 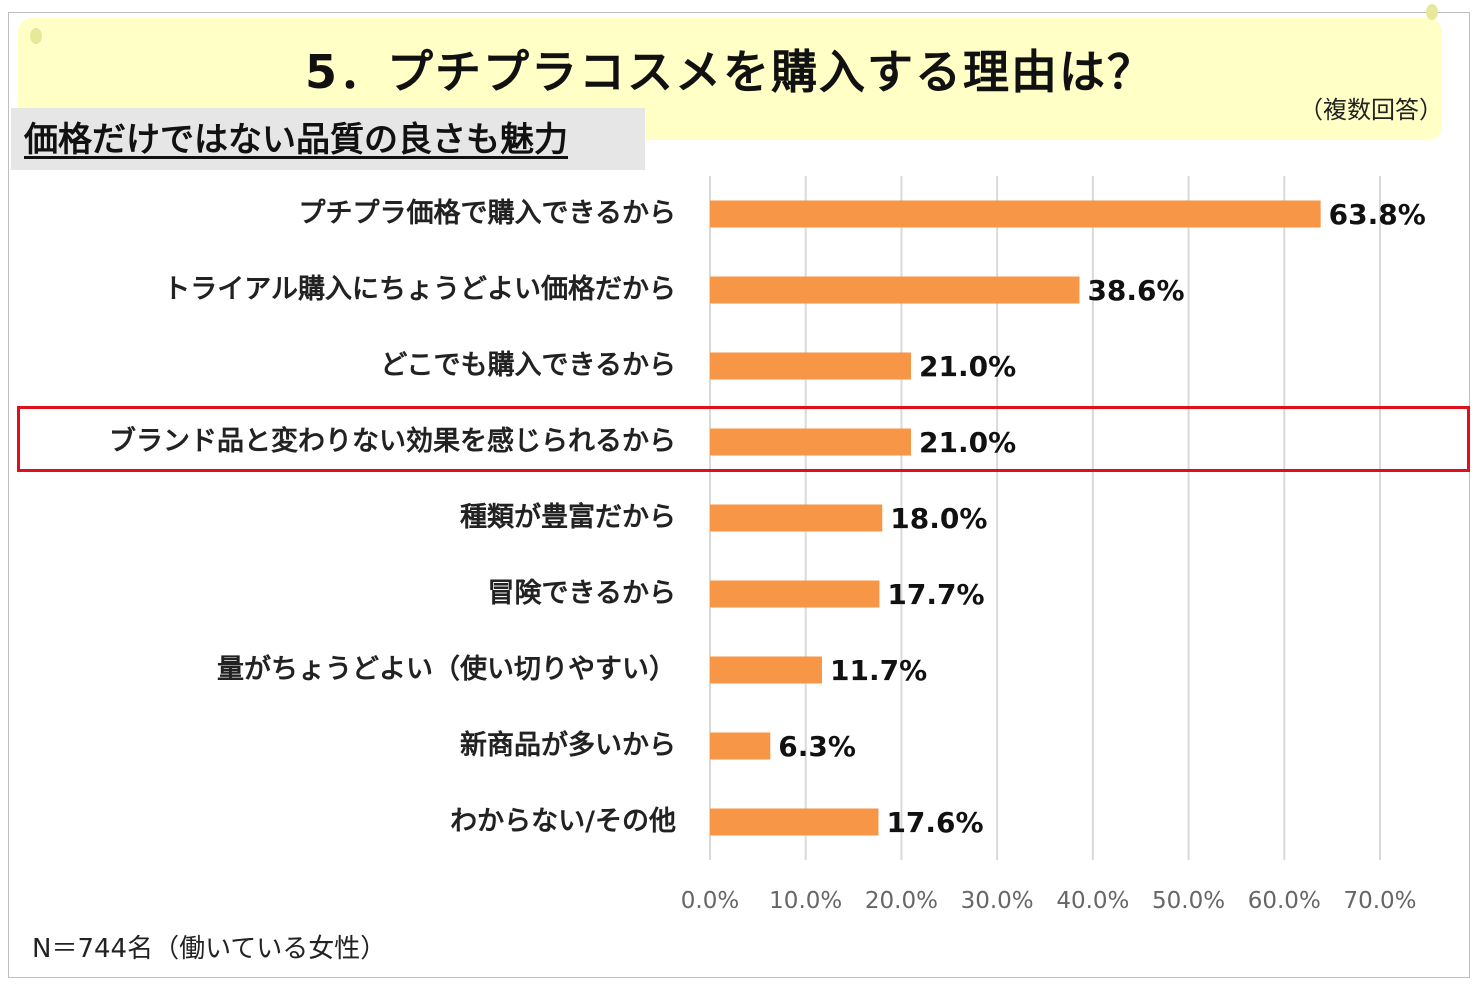 I want to click on value-label: 17.6%, so click(x=934, y=822).